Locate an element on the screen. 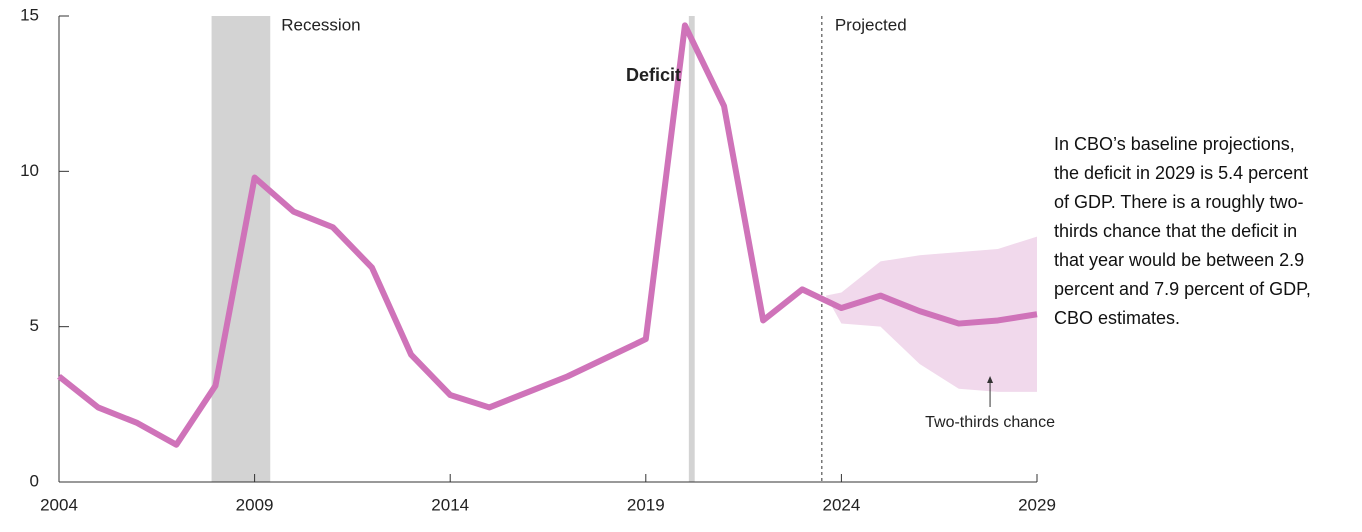 The image size is (1362, 532). x-tick-label: 2029 is located at coordinates (1037, 504).